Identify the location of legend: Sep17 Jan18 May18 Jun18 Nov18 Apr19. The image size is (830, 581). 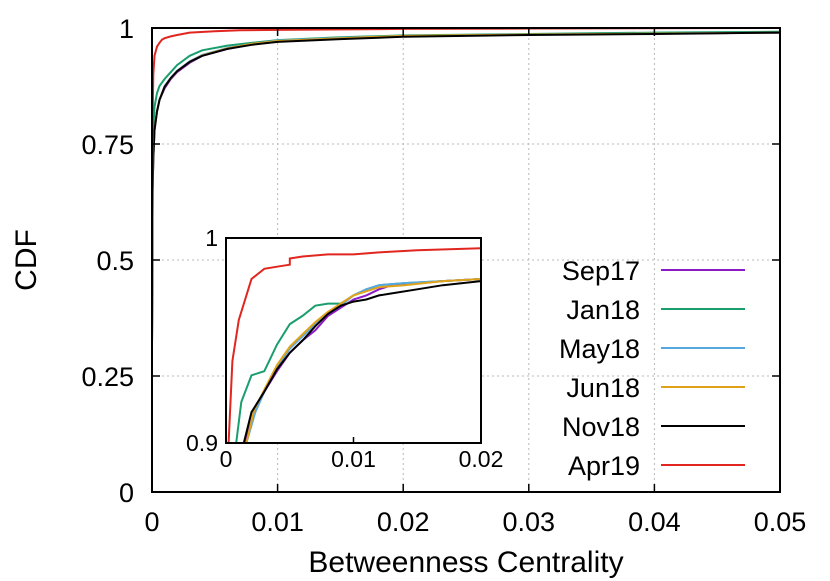
(652, 368).